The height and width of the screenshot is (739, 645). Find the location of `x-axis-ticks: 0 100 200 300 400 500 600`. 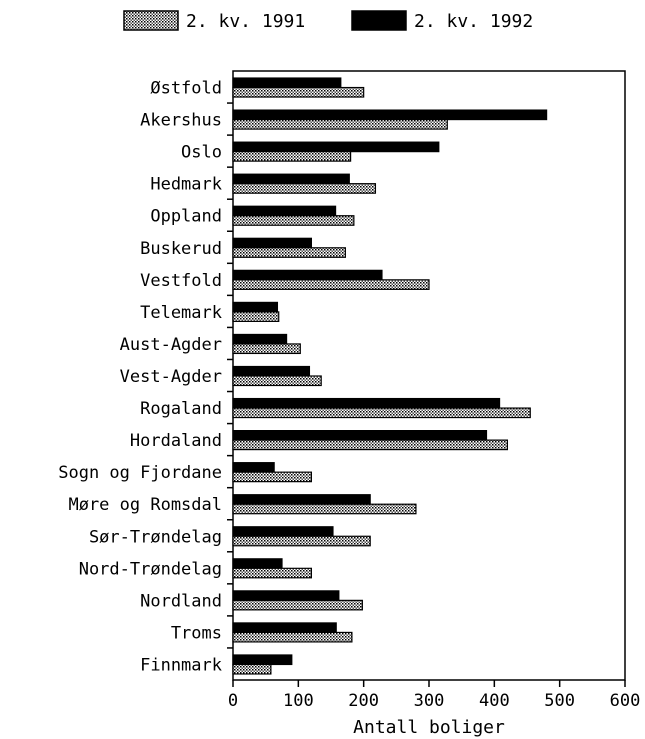

x-axis-ticks: 0 100 200 300 400 500 600 is located at coordinates (434, 695).